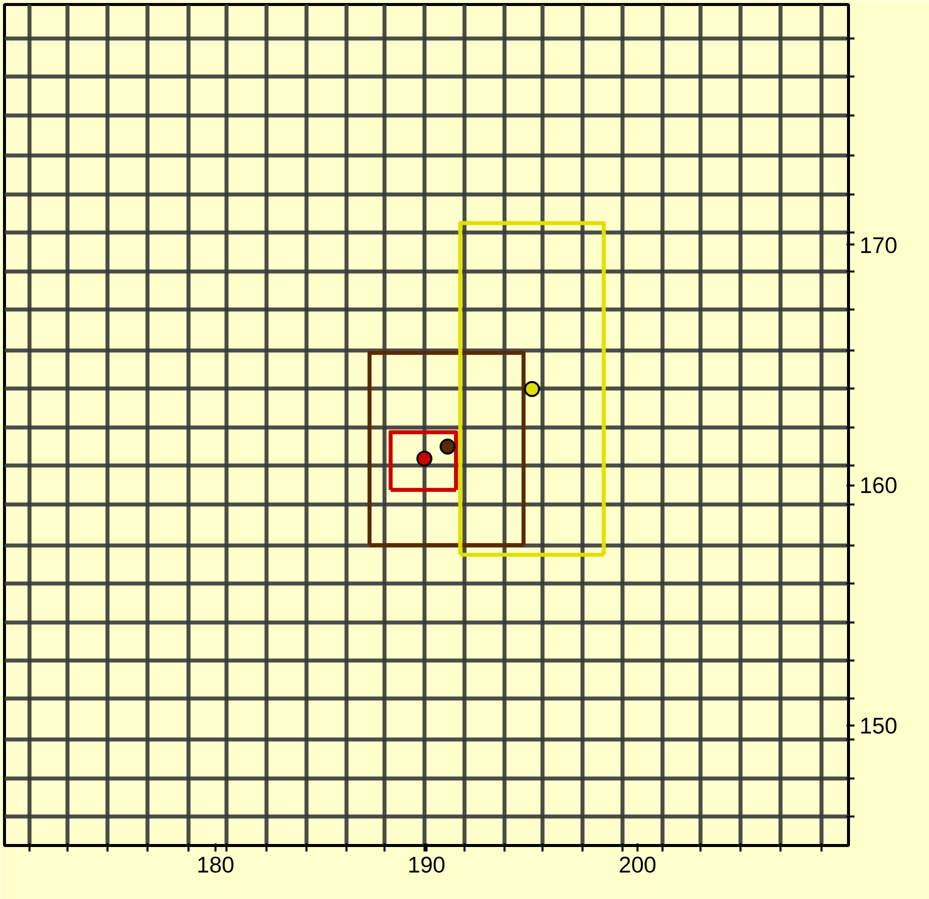 This screenshot has height=899, width=929. I want to click on x-tick-label: 180, so click(215, 865).